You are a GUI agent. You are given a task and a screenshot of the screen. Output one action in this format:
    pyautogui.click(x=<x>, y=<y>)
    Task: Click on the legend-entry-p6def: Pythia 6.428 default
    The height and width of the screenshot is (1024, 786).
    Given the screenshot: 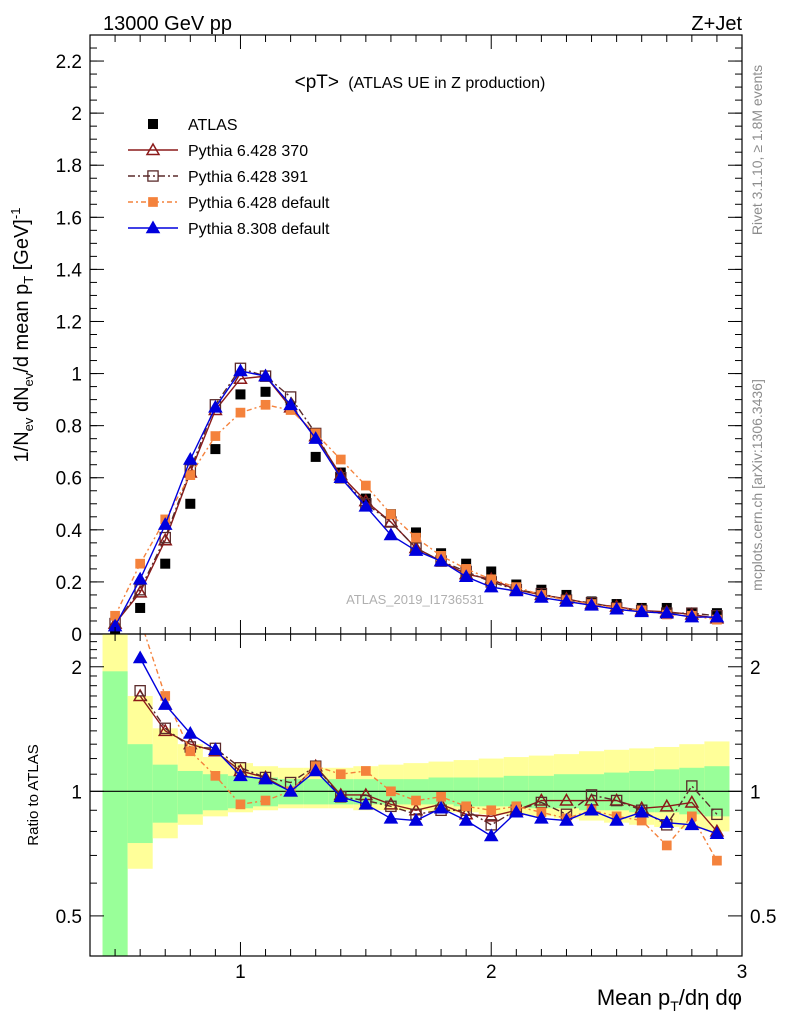 What is the action you would take?
    pyautogui.click(x=229, y=203)
    